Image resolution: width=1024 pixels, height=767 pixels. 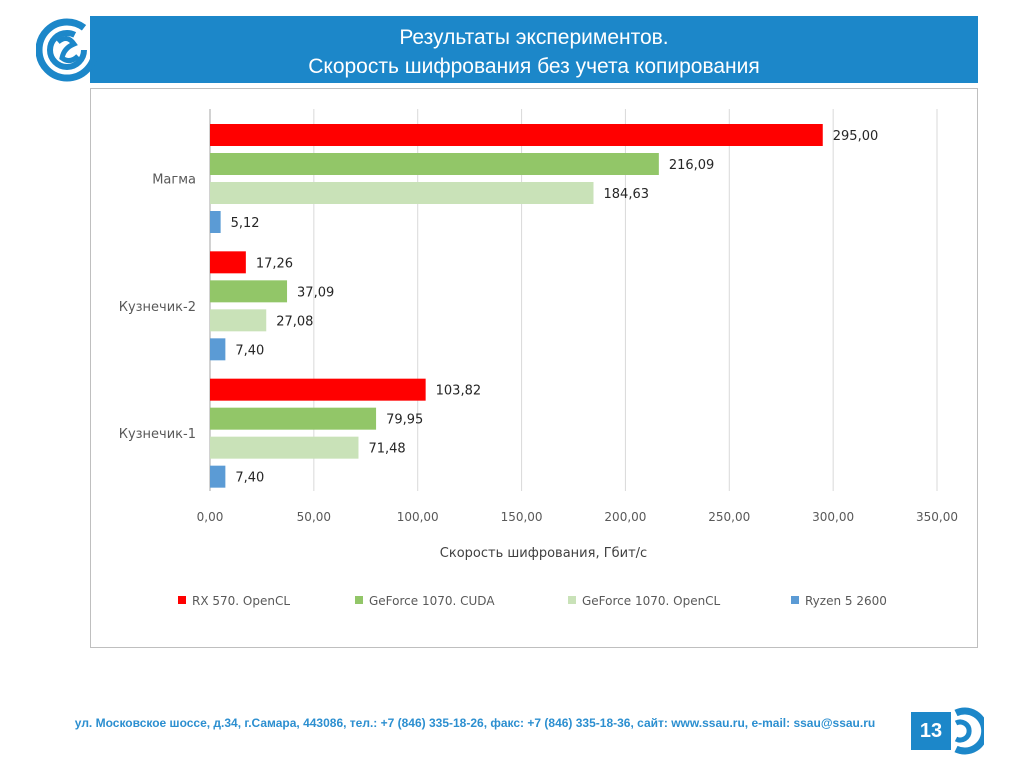 What do you see at coordinates (651, 601) in the screenshot?
I see `legend-label: GeForce 1070. OpenCL` at bounding box center [651, 601].